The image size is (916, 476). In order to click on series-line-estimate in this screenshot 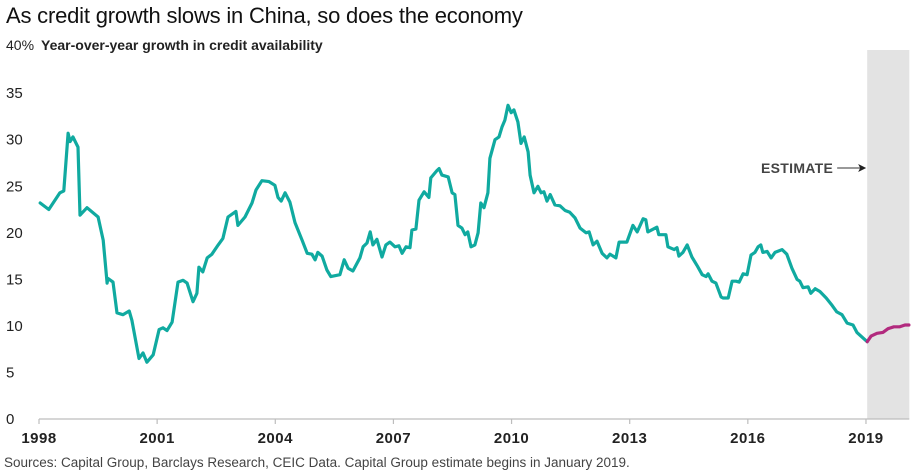, I will do `click(888, 333)`.